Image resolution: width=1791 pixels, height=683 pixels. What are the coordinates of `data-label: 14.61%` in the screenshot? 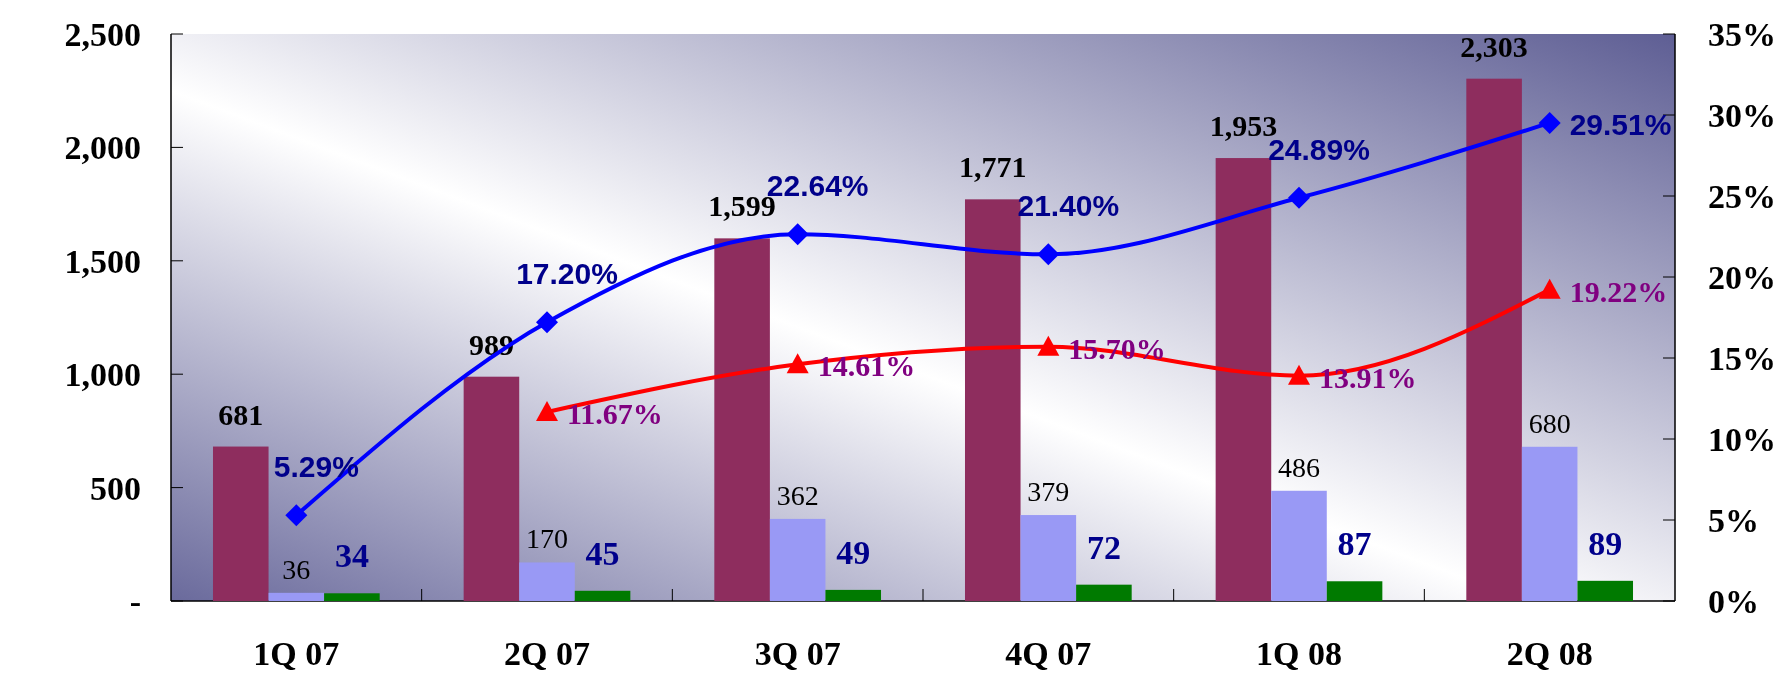 It's located at (866, 366).